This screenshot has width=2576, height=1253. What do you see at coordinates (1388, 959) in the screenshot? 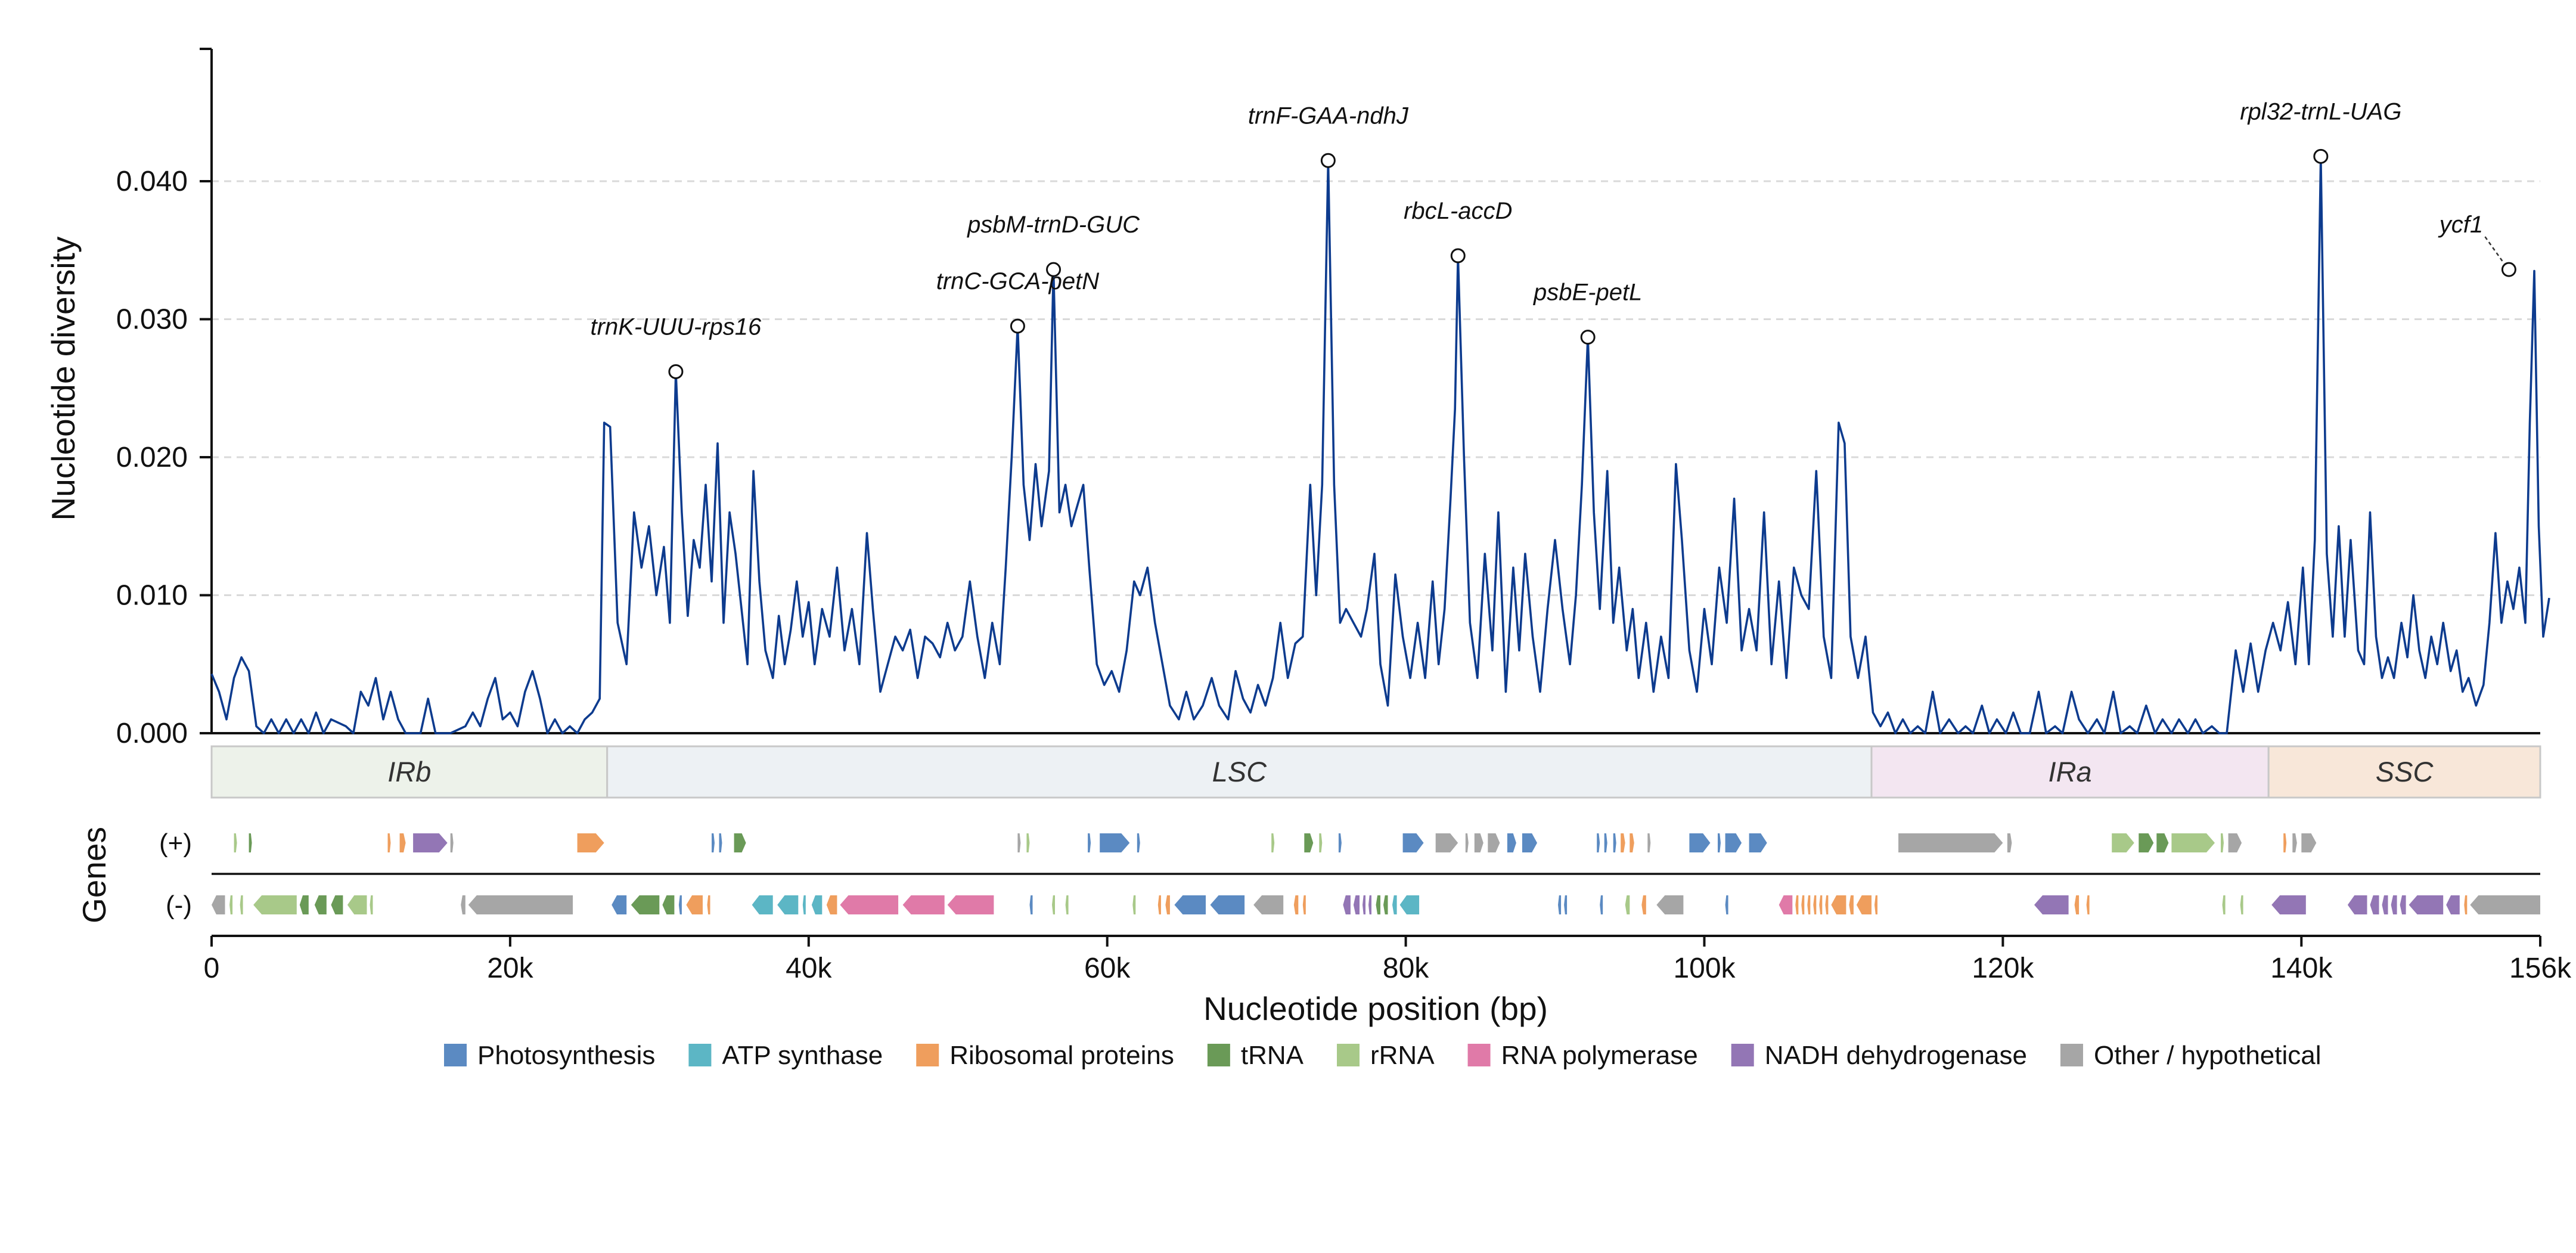
I see `x-axis: 0 20k 40k 60k 80k 100k 120k 140k 156k` at bounding box center [1388, 959].